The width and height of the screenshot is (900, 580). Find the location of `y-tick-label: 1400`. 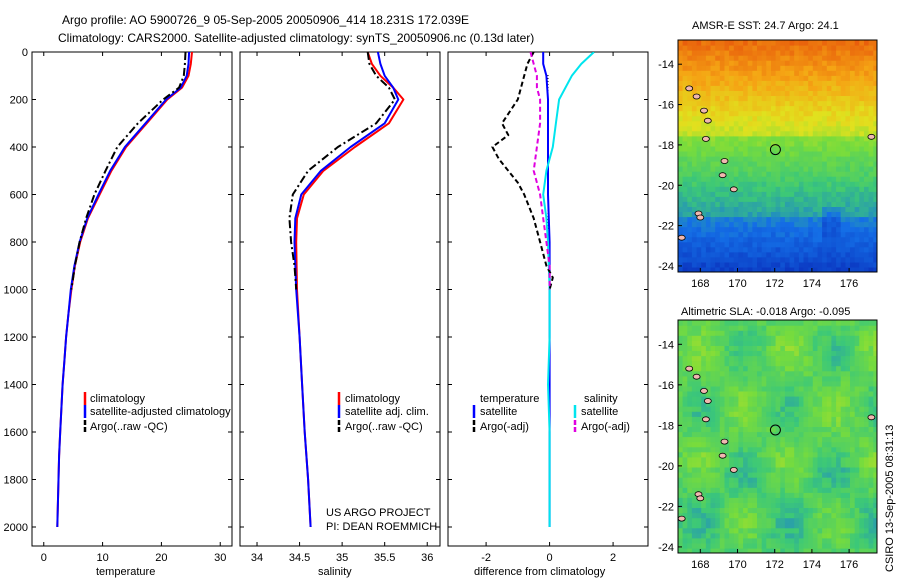

y-tick-label: 1400 is located at coordinates (16, 386).